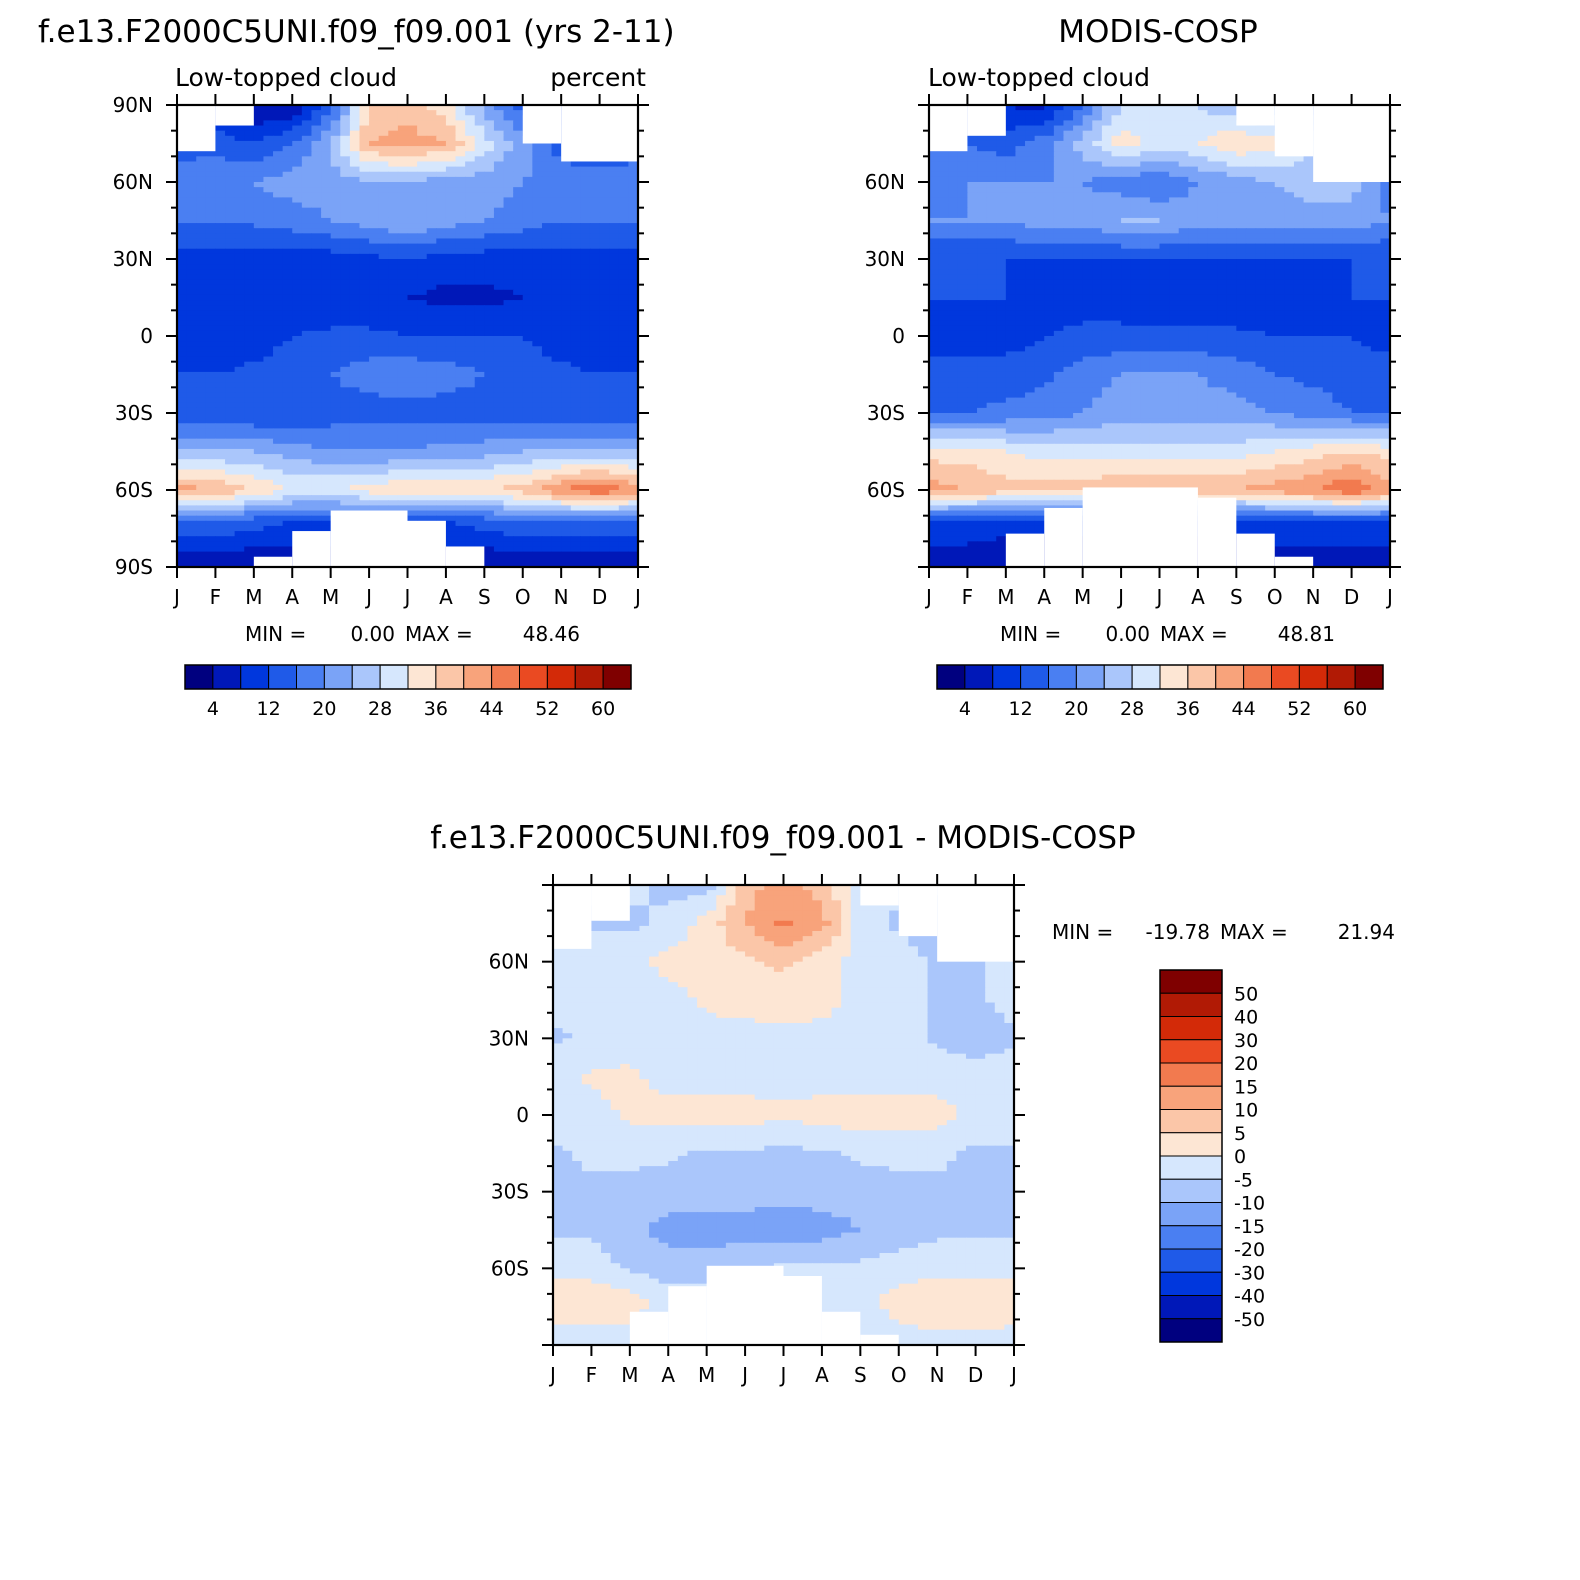 Image resolution: width=1580 pixels, height=1580 pixels. What do you see at coordinates (134, 490) in the screenshot?
I see `y-tick-label: 60S` at bounding box center [134, 490].